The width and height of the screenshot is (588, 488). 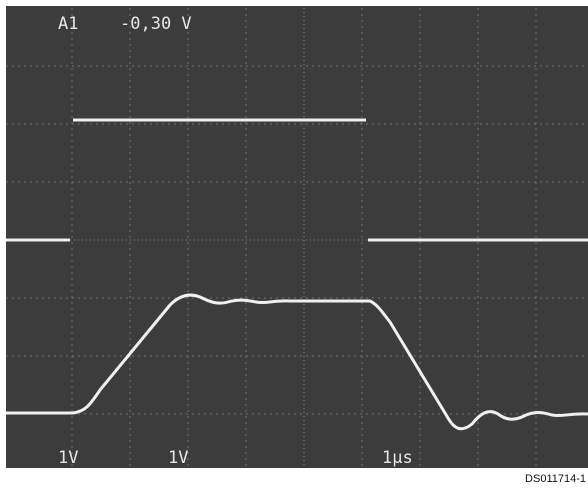 What do you see at coordinates (397, 458) in the screenshot?
I see `timebase: 1µs` at bounding box center [397, 458].